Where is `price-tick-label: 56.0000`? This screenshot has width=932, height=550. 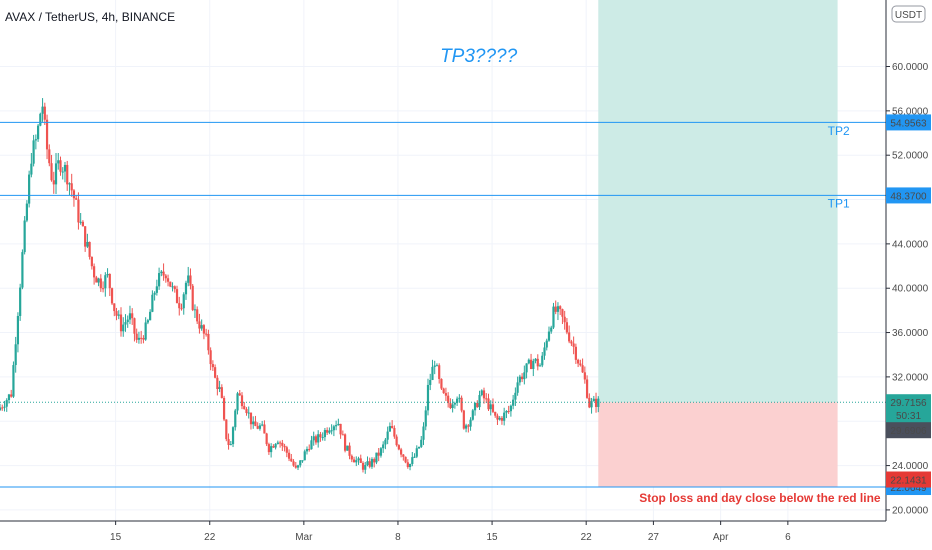
price-tick-label: 56.0000 is located at coordinates (910, 111).